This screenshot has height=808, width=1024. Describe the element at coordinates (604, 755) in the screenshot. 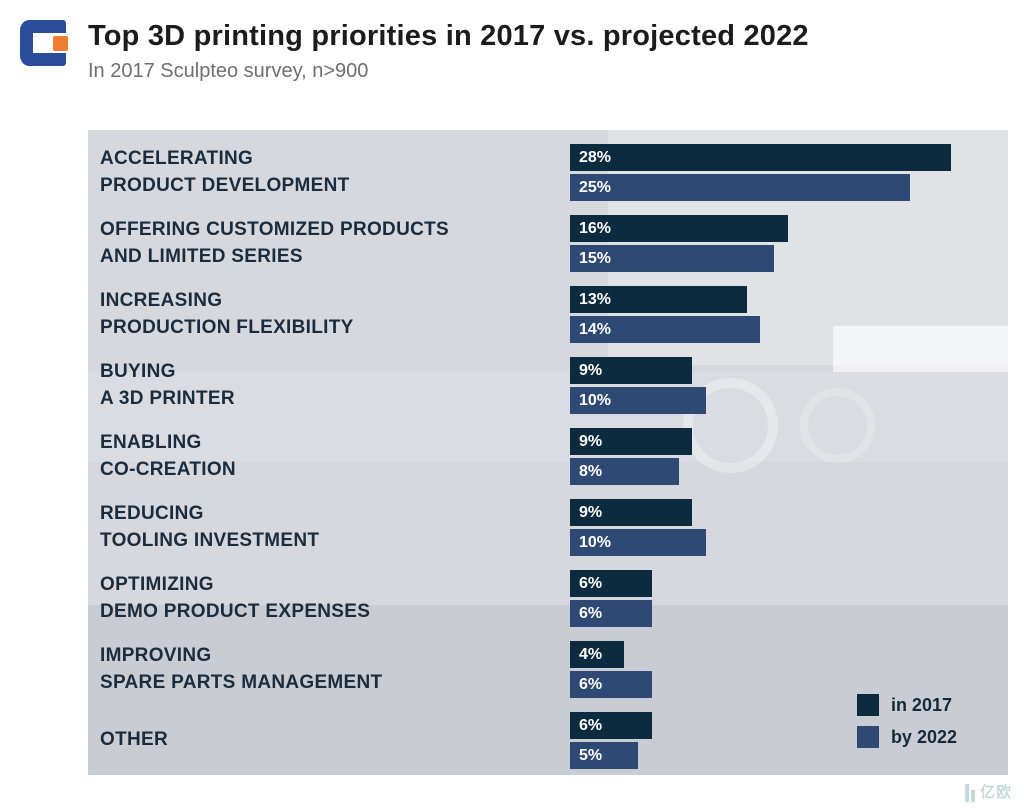

I see `bar-2022: 5%` at that location.